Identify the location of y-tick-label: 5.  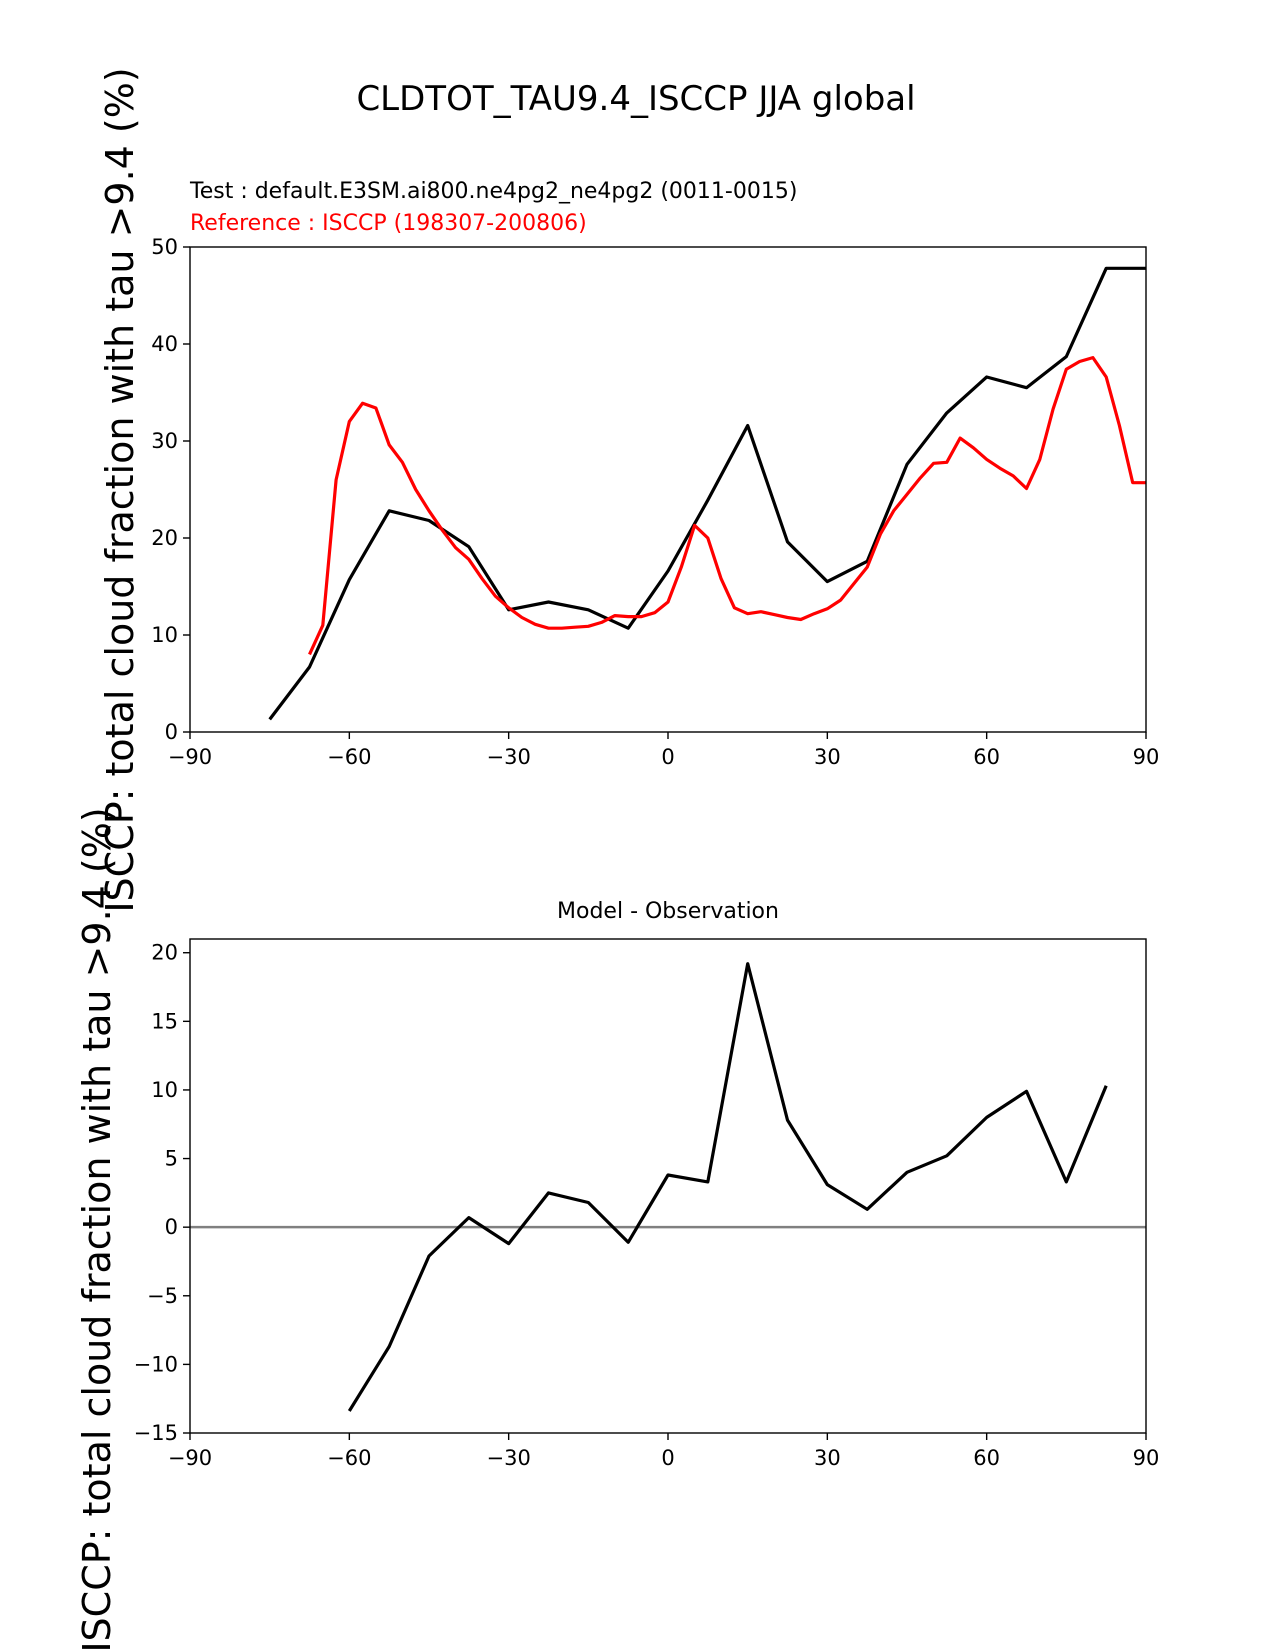
(171, 1159).